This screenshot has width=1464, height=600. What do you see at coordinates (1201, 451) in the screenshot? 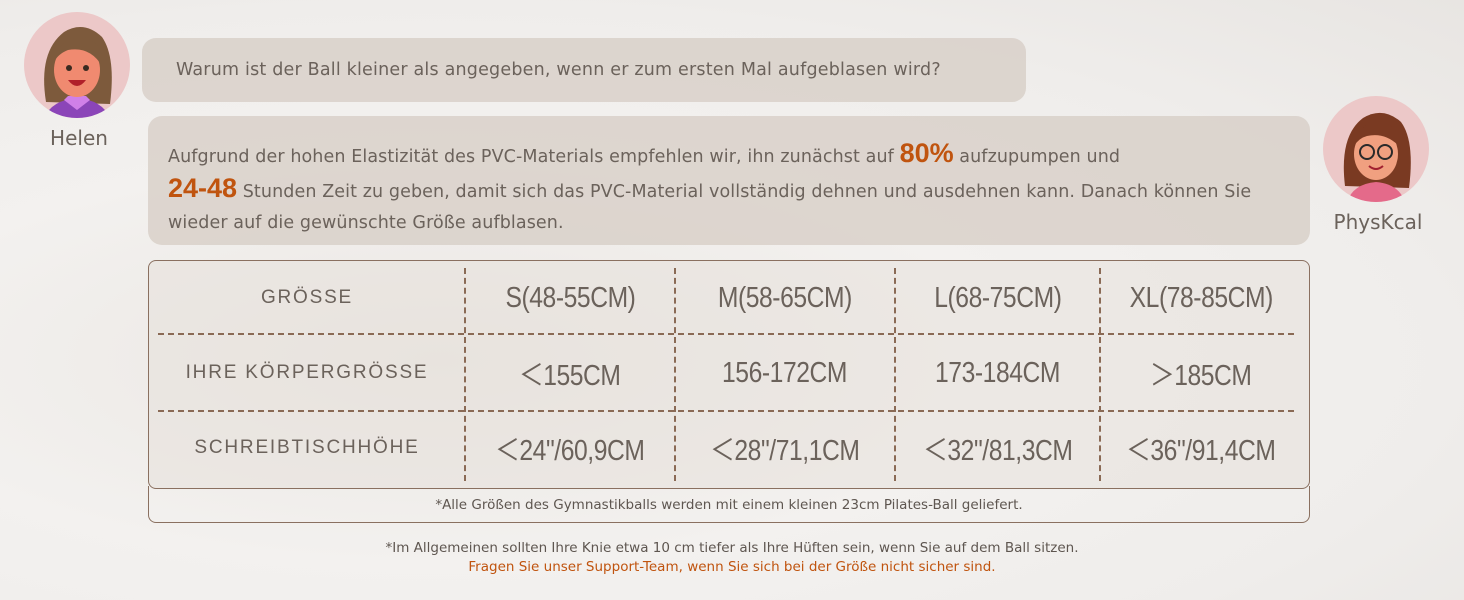
I see `cell-value: ＜36"/91,4CM` at bounding box center [1201, 451].